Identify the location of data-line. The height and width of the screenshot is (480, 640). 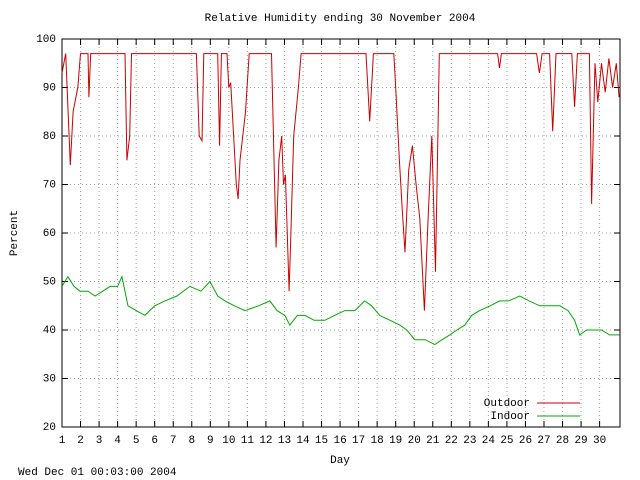
(340, 310).